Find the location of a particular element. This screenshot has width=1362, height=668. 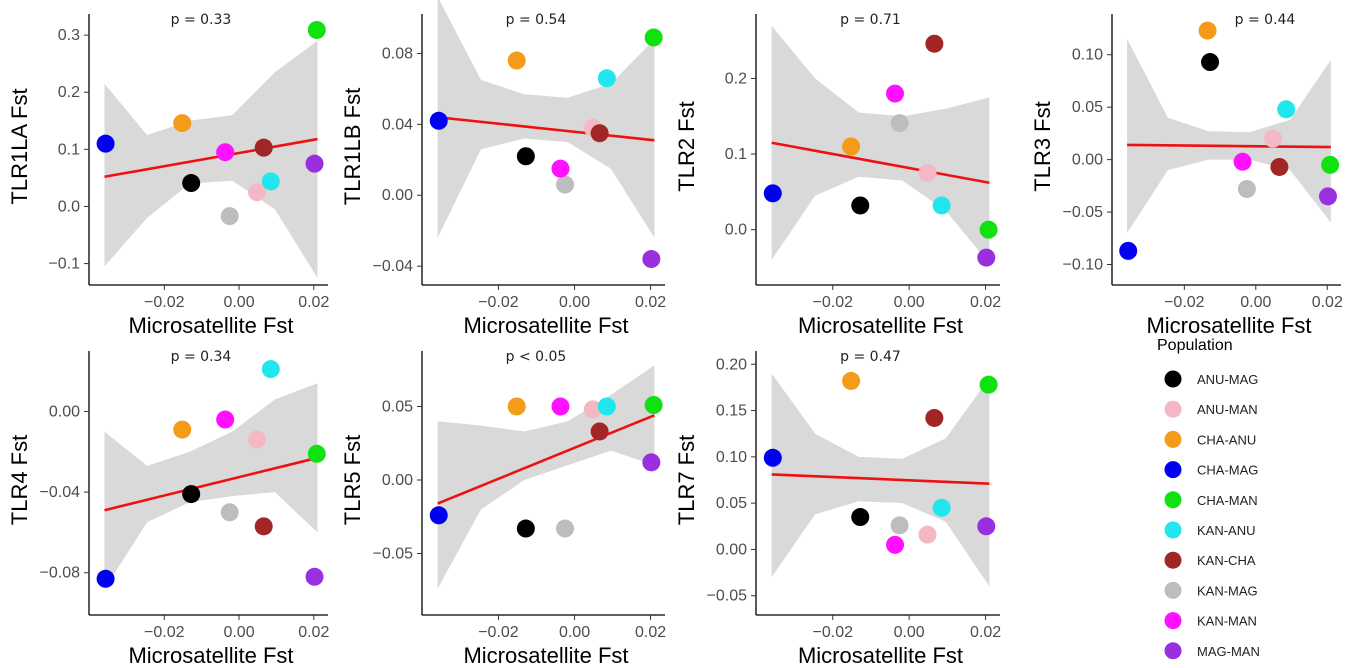

p-value-label: p = 0.54 is located at coordinates (536, 20).